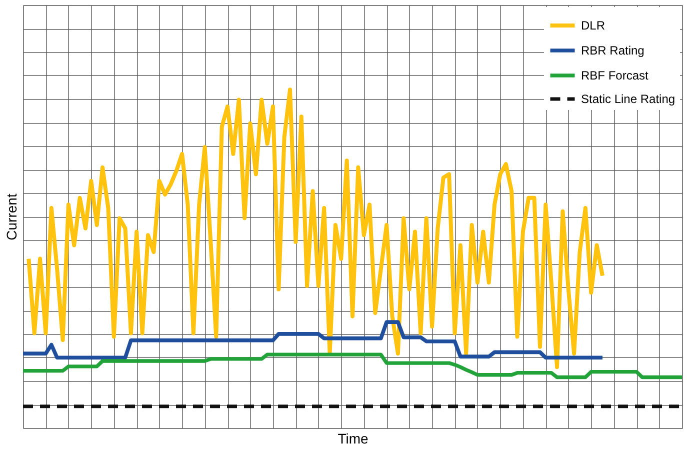  I want to click on legend-label: DLR, so click(593, 25).